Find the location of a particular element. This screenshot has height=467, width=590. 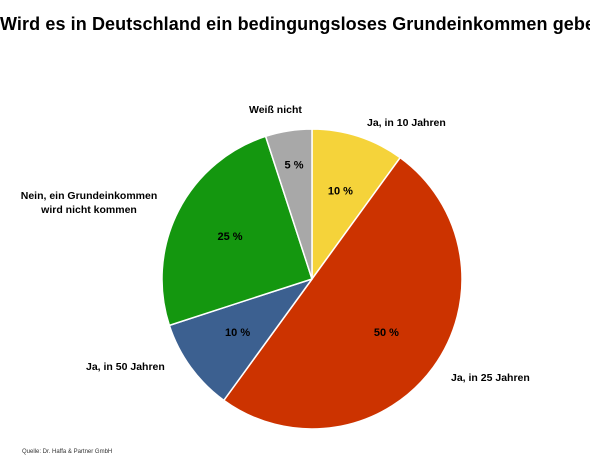

pie-value-label-0: 10 % is located at coordinates (340, 191).